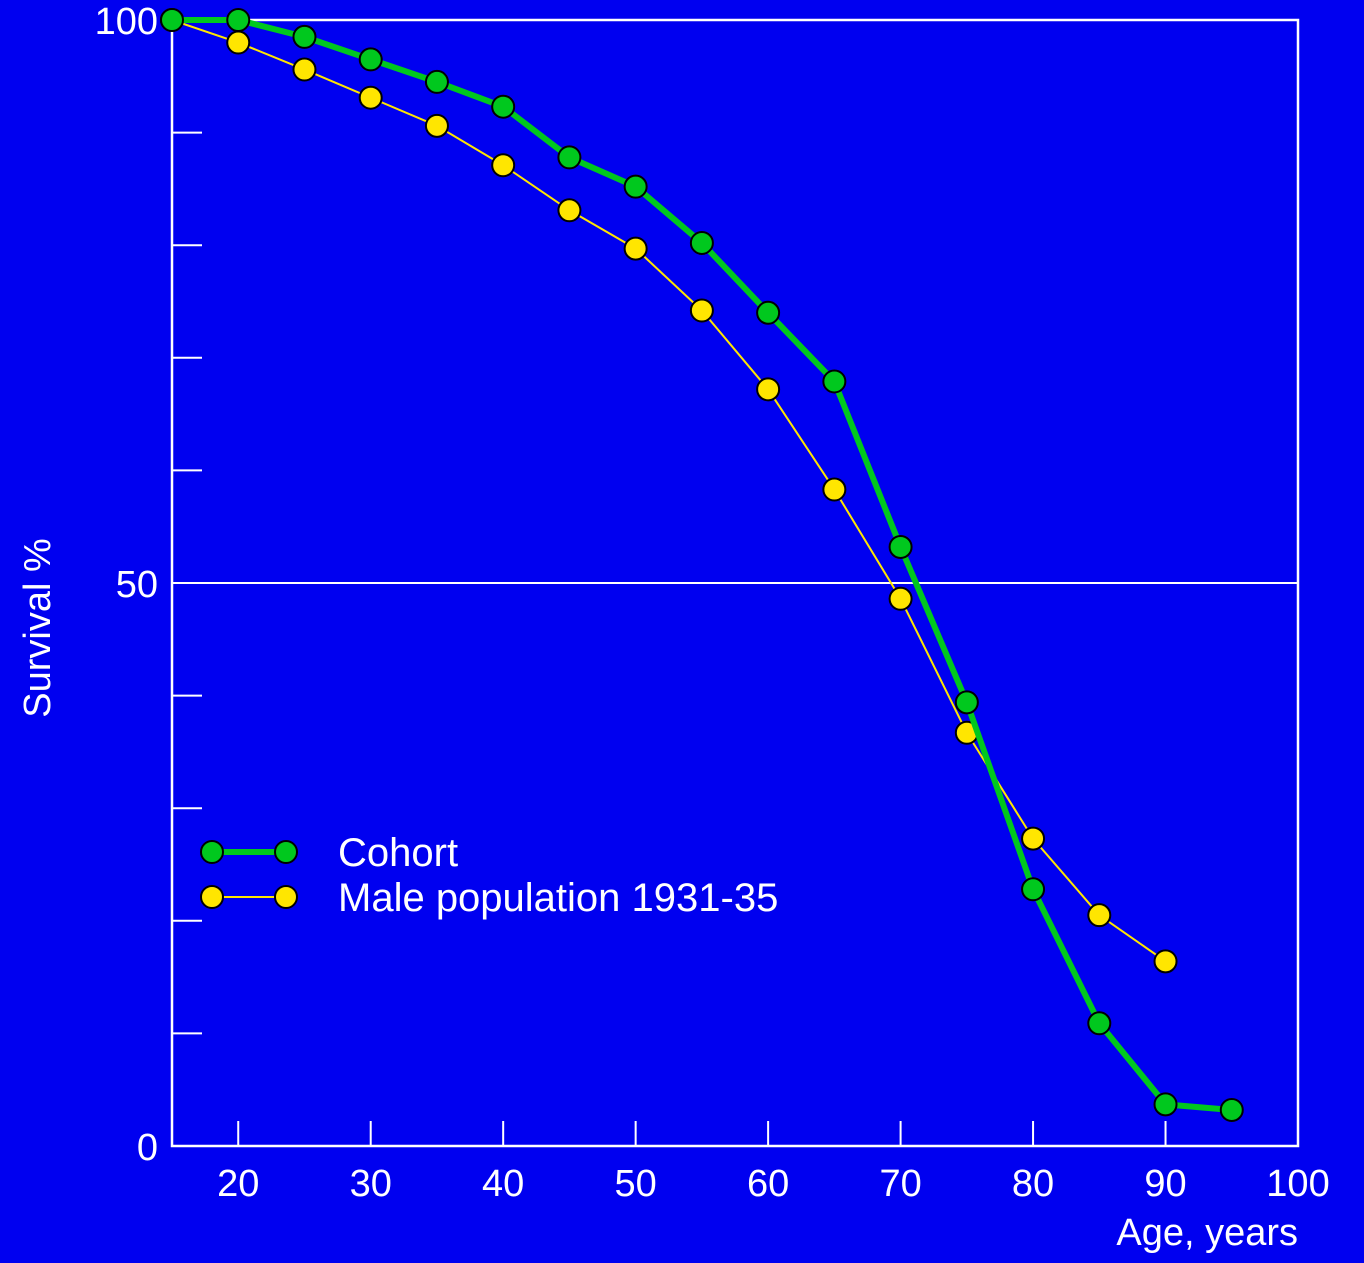 The width and height of the screenshot is (1364, 1263). What do you see at coordinates (147, 1148) in the screenshot?
I see `y-tick-label: 0` at bounding box center [147, 1148].